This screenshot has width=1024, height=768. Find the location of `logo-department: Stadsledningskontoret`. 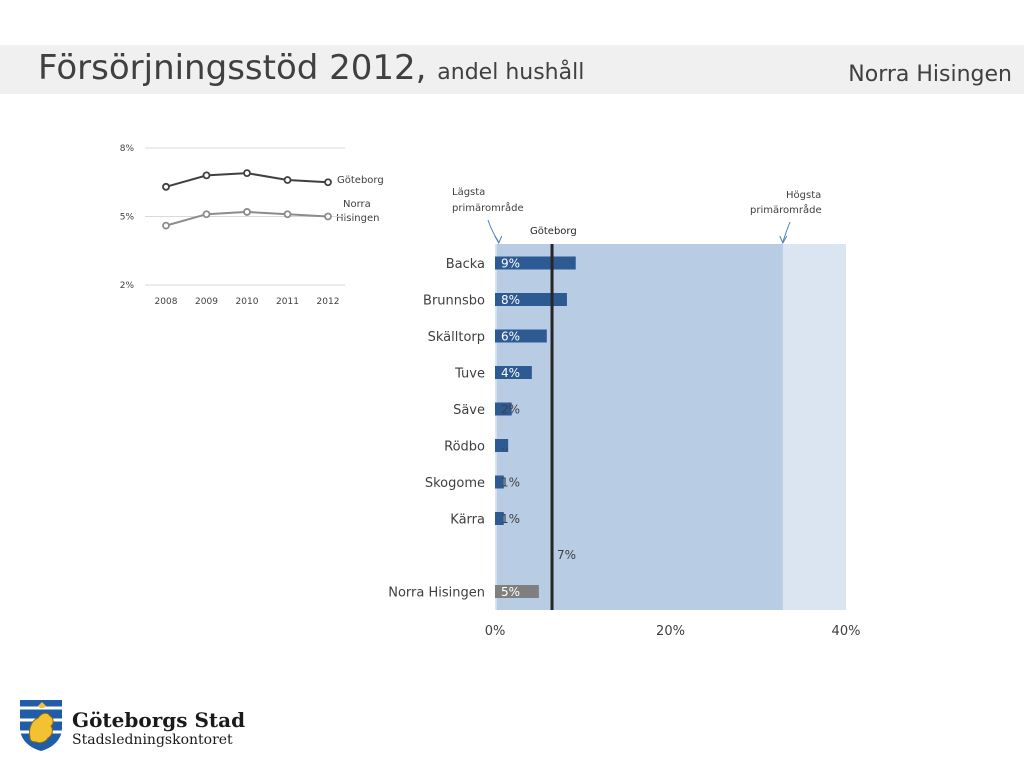

logo-department: Stadsledningskontoret is located at coordinates (152, 740).